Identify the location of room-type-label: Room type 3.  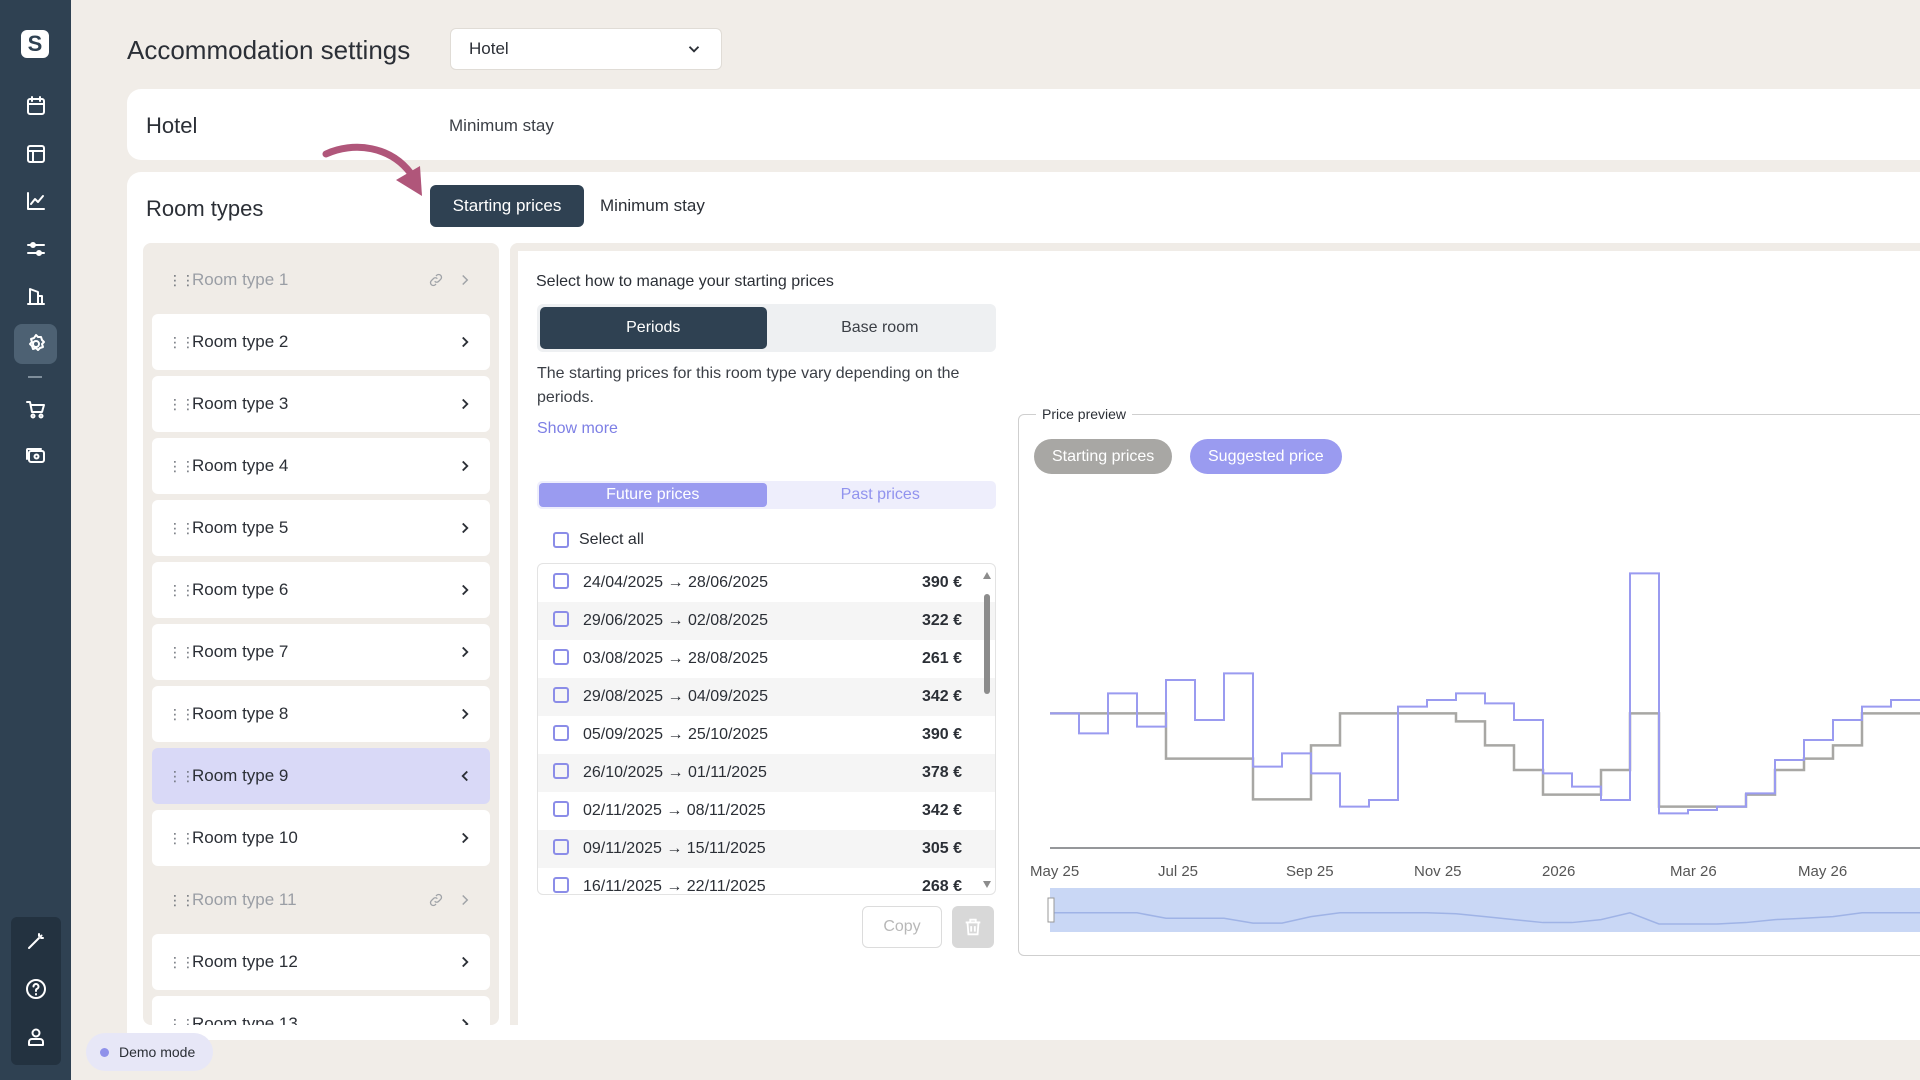
(240, 403).